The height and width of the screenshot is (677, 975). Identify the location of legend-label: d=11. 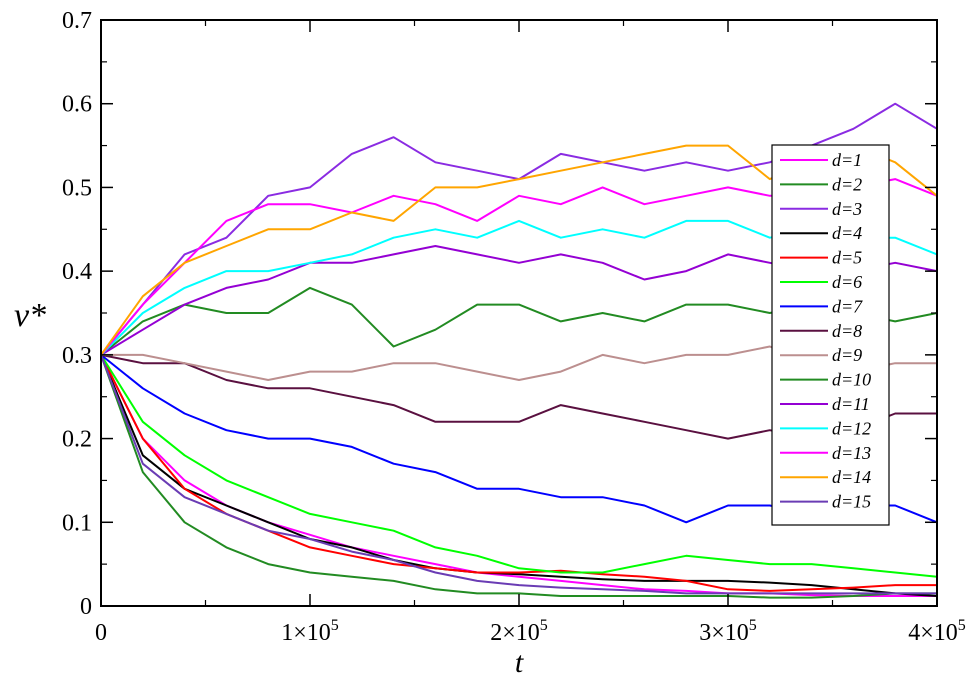
(851, 404).